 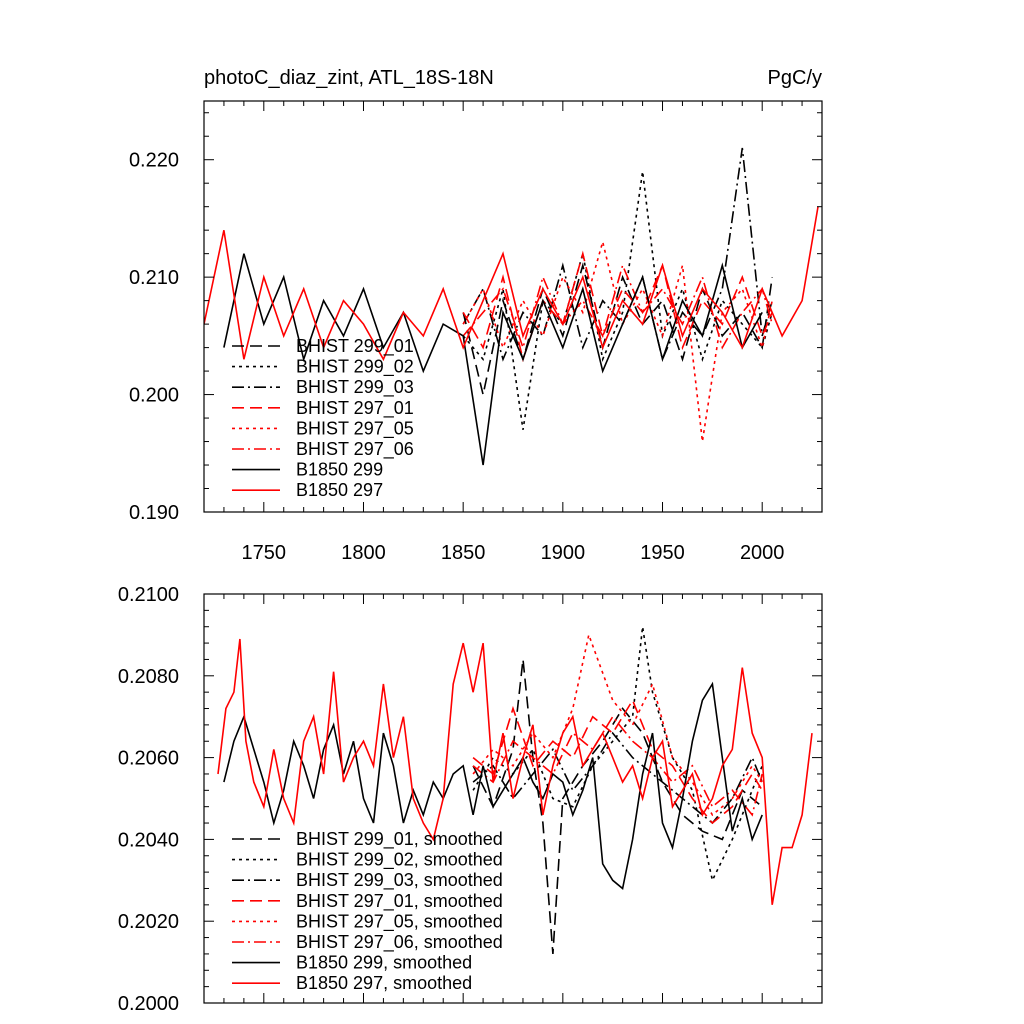 What do you see at coordinates (399, 860) in the screenshot?
I see `bottom-legend-label-bhist-299-02-smoothed: BHIST 299_02, smoothed` at bounding box center [399, 860].